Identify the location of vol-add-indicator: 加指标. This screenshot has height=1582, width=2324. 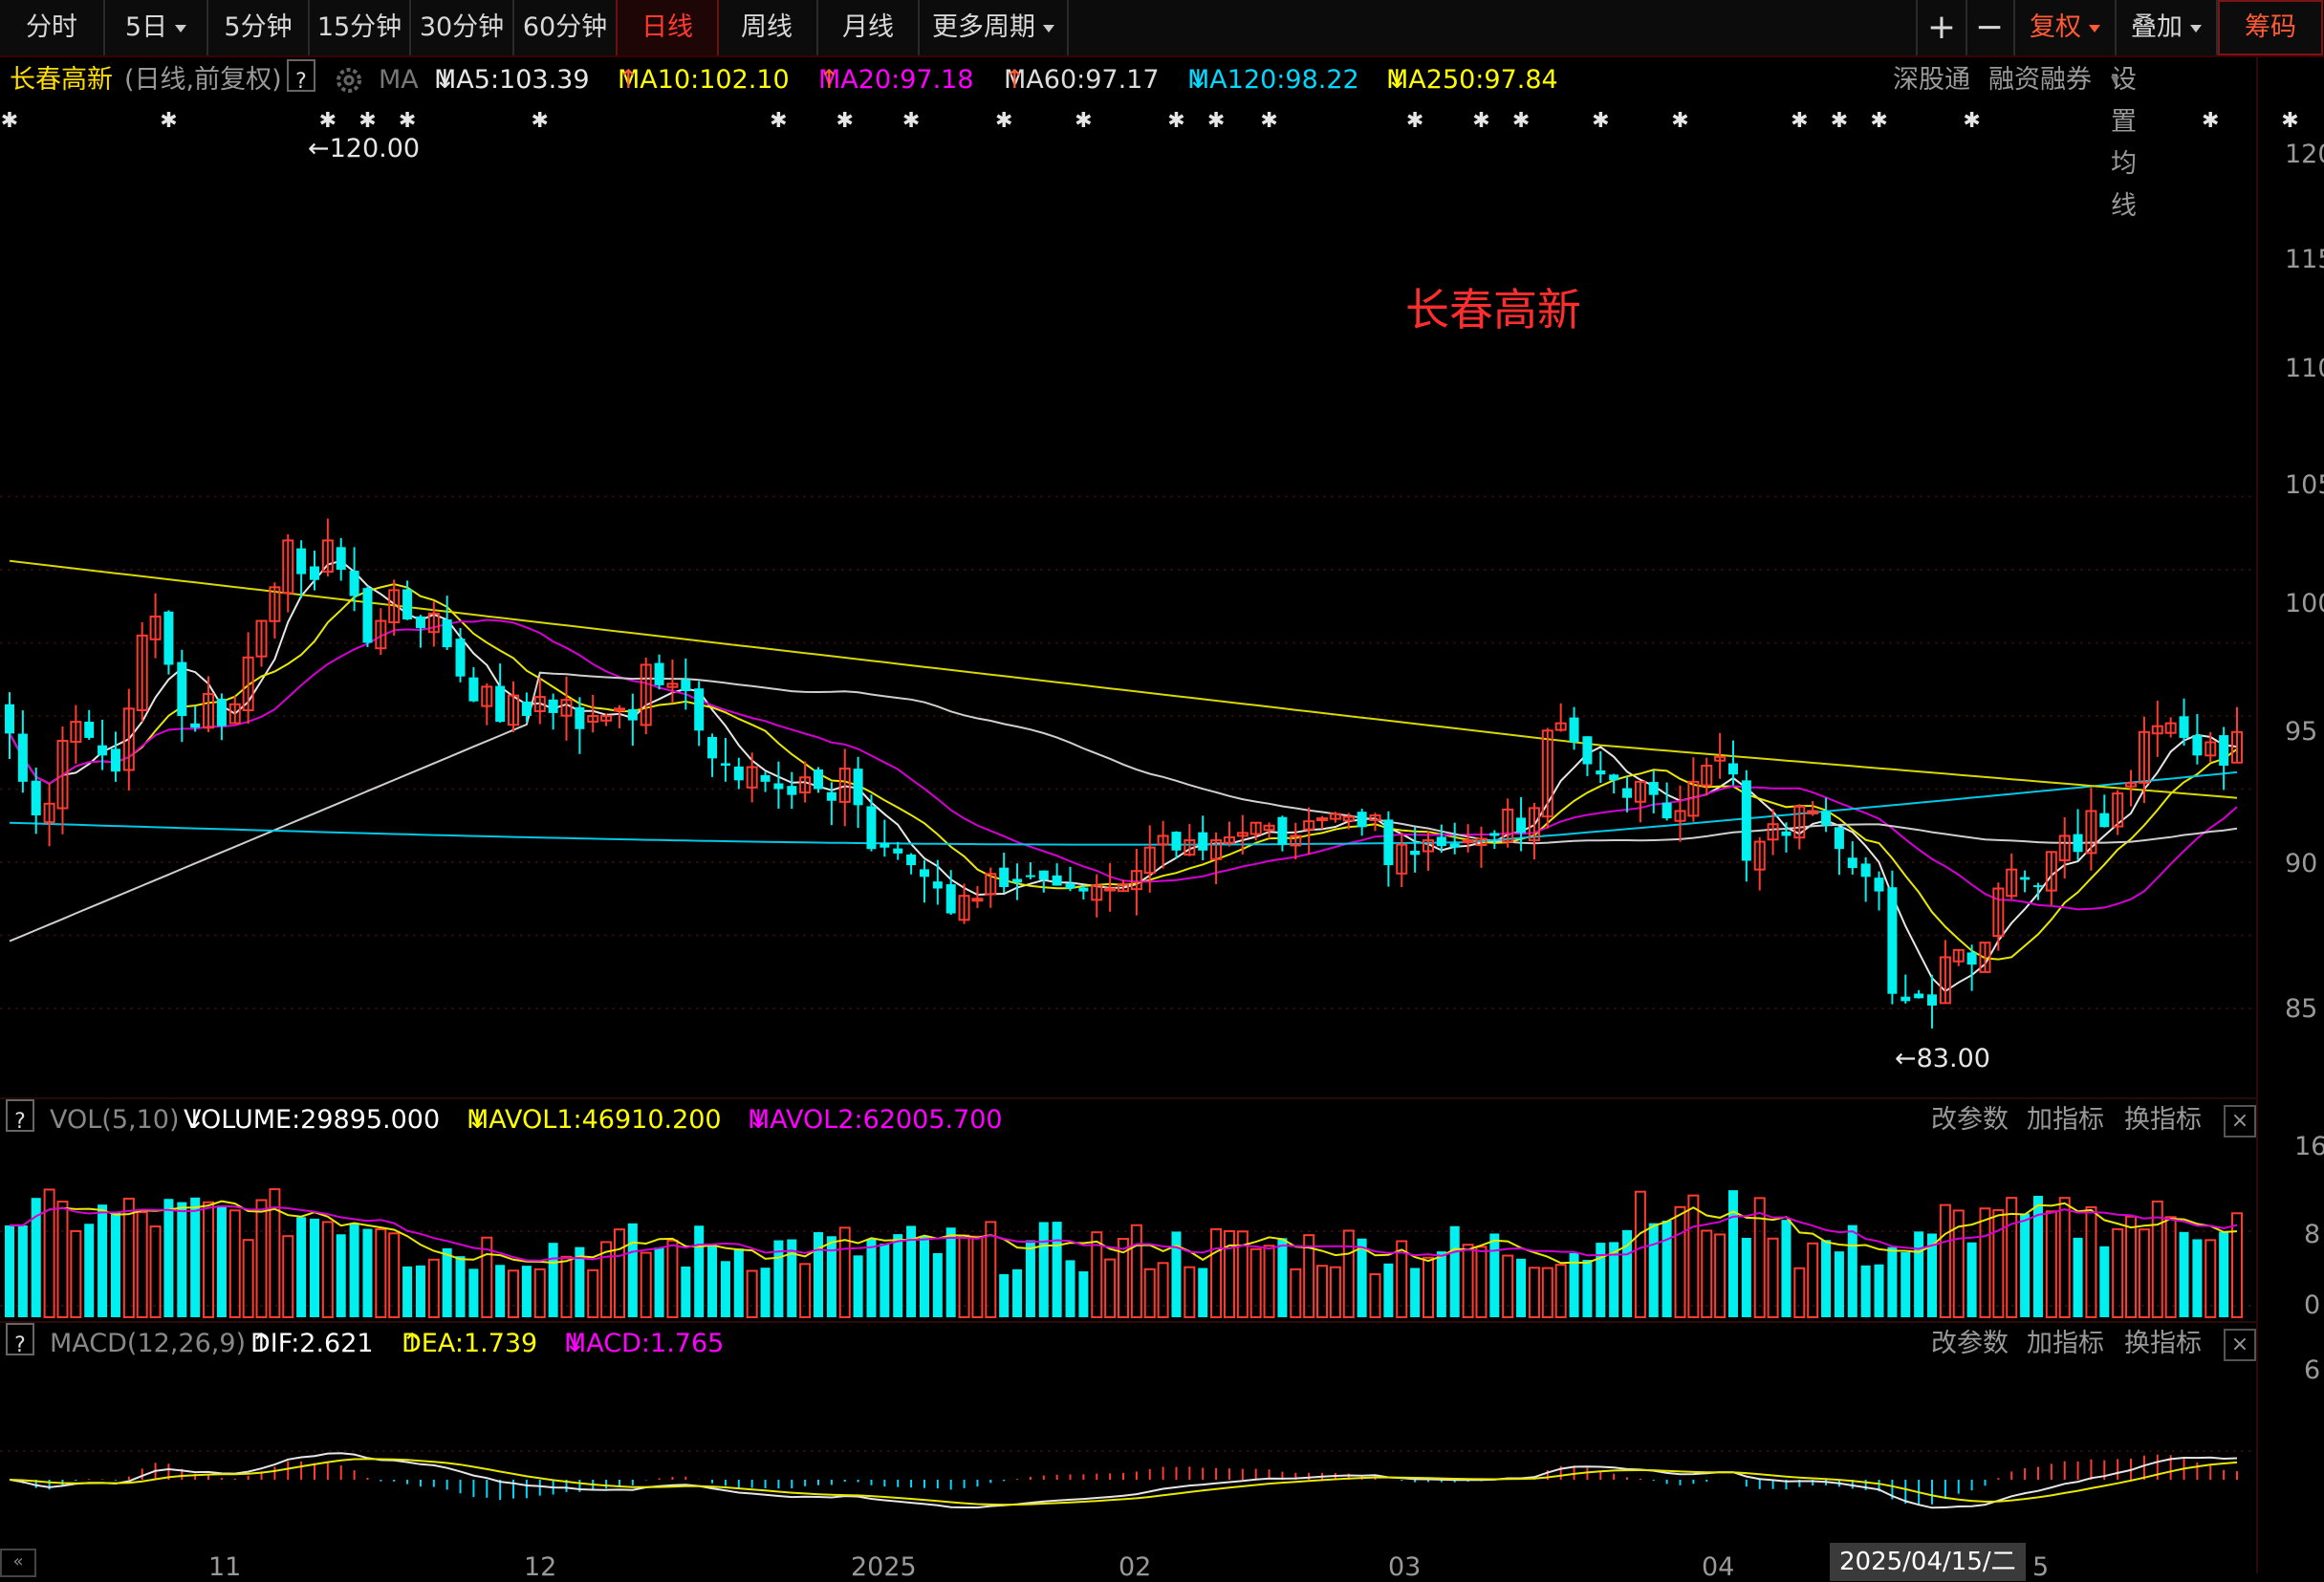
(2065, 1120).